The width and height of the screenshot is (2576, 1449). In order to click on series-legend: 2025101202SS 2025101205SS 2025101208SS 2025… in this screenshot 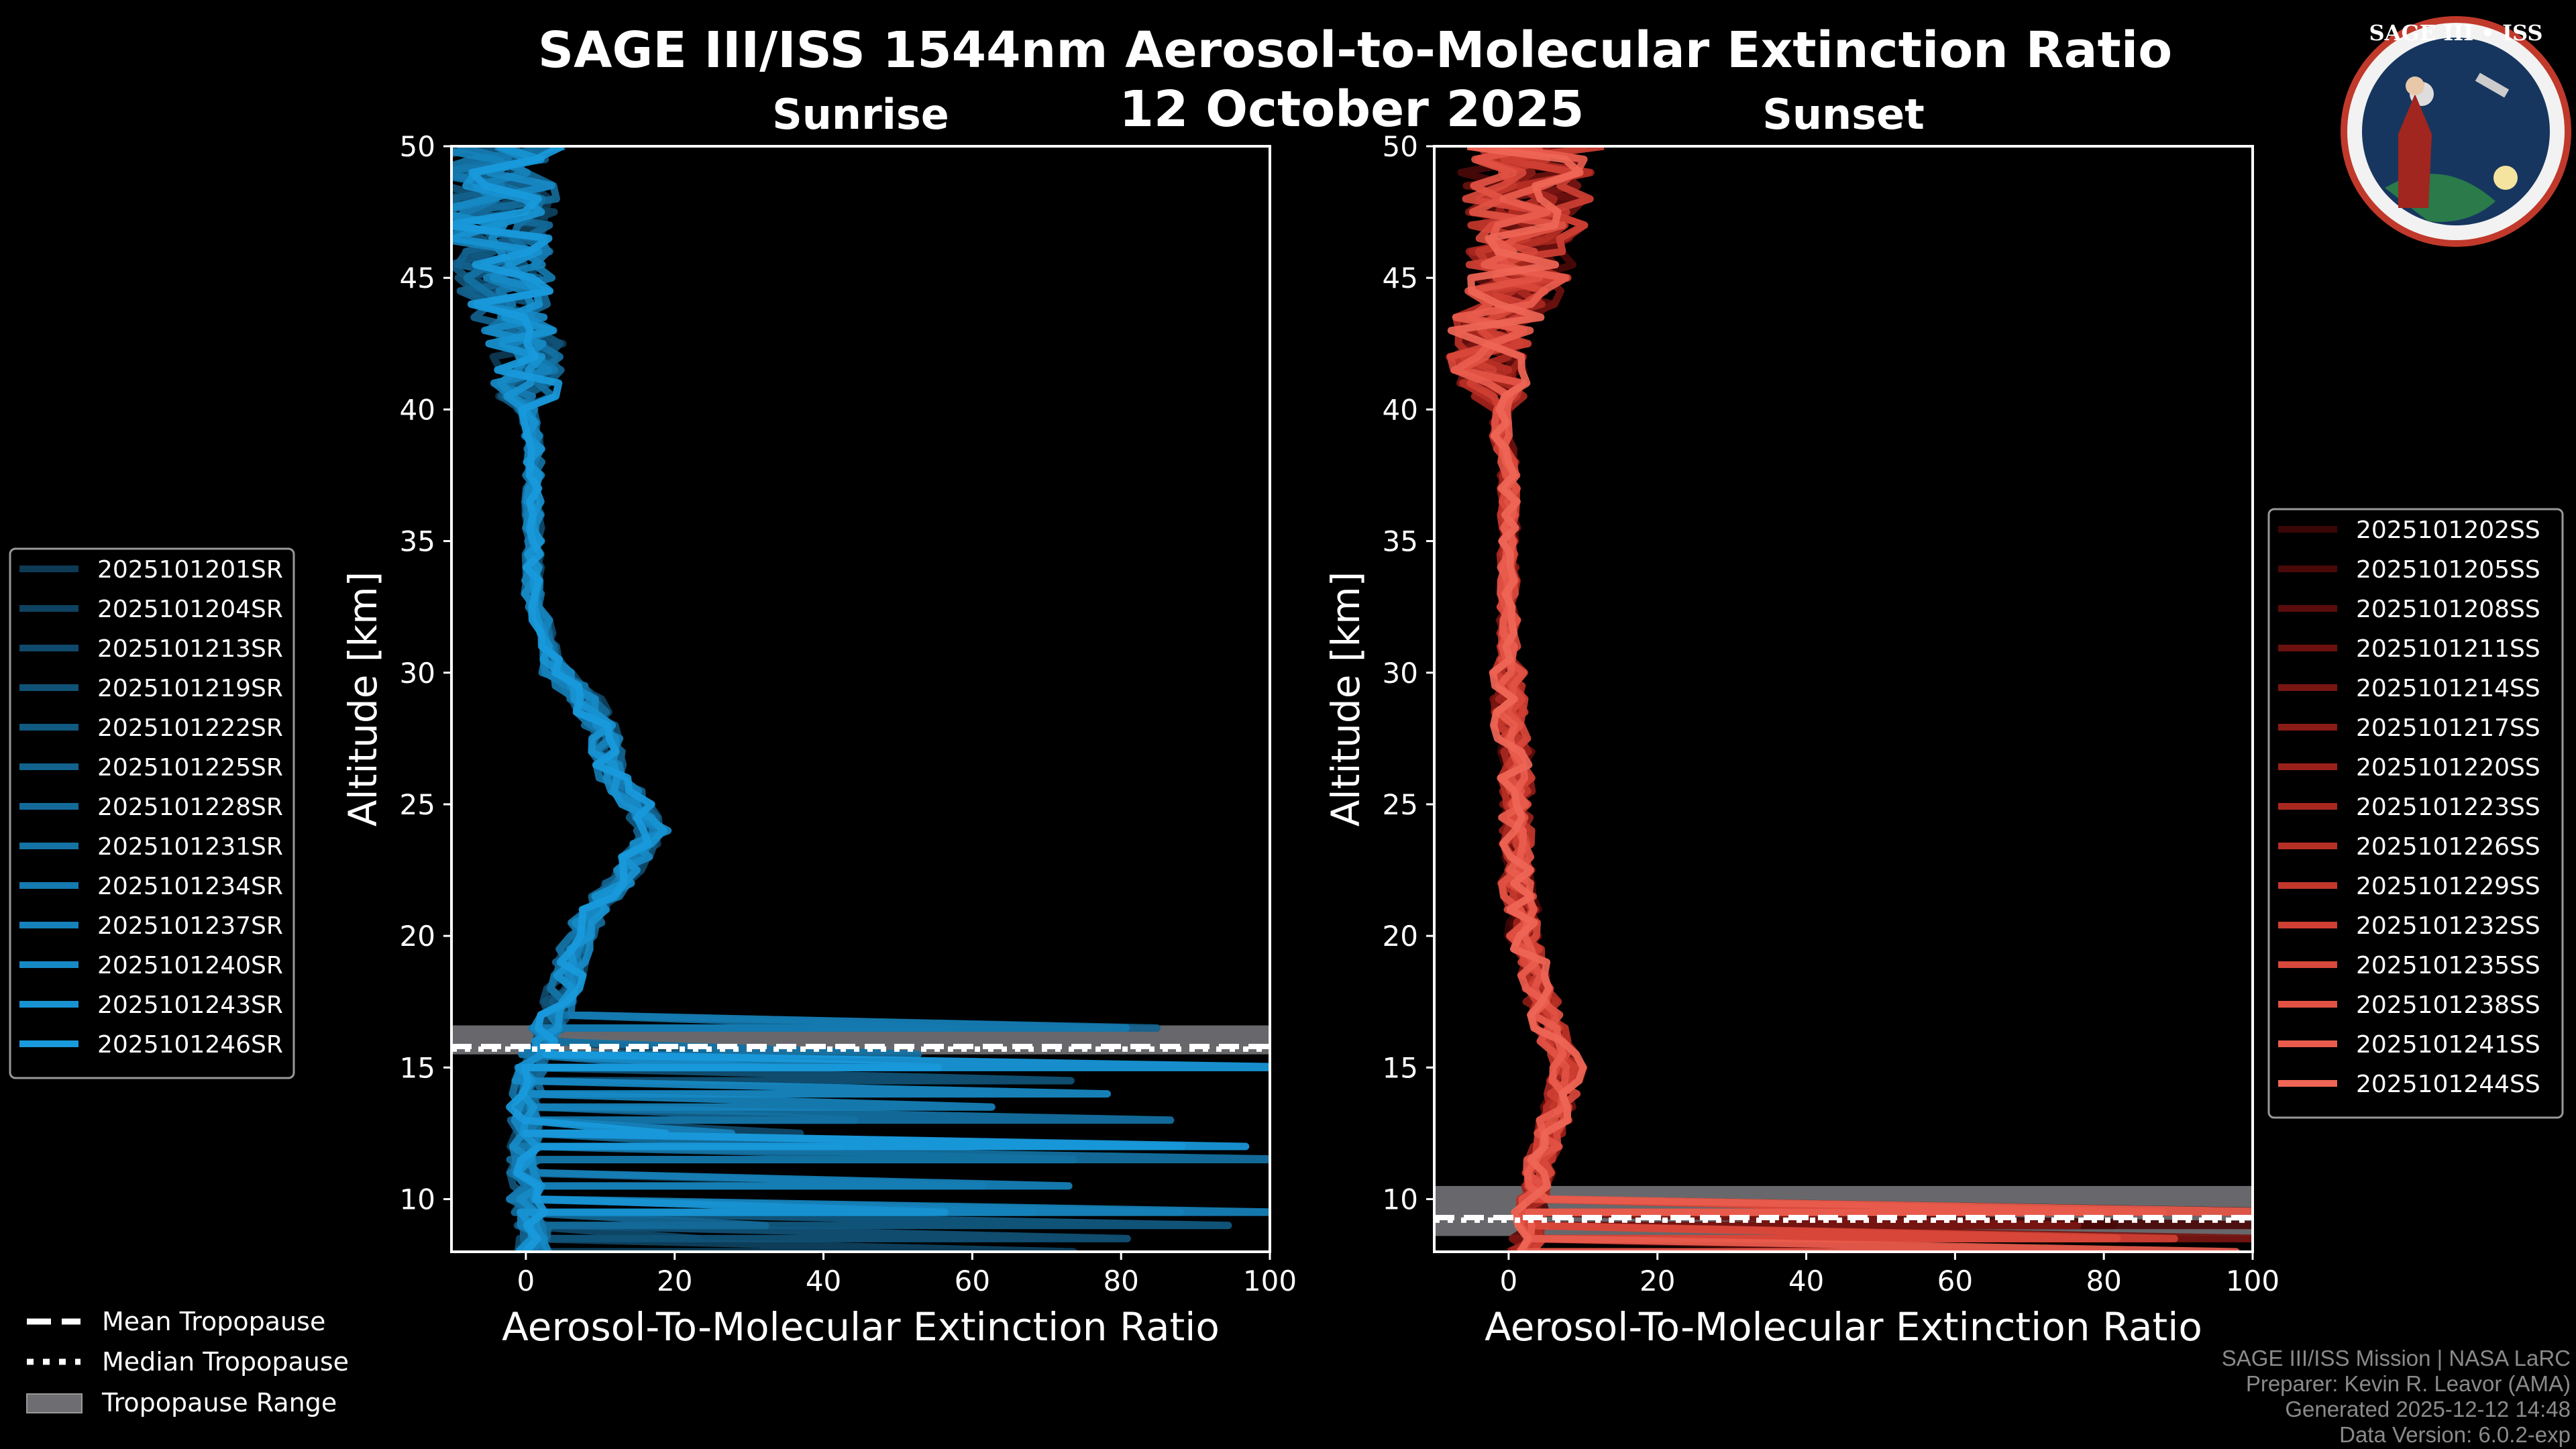, I will do `click(2415, 813)`.